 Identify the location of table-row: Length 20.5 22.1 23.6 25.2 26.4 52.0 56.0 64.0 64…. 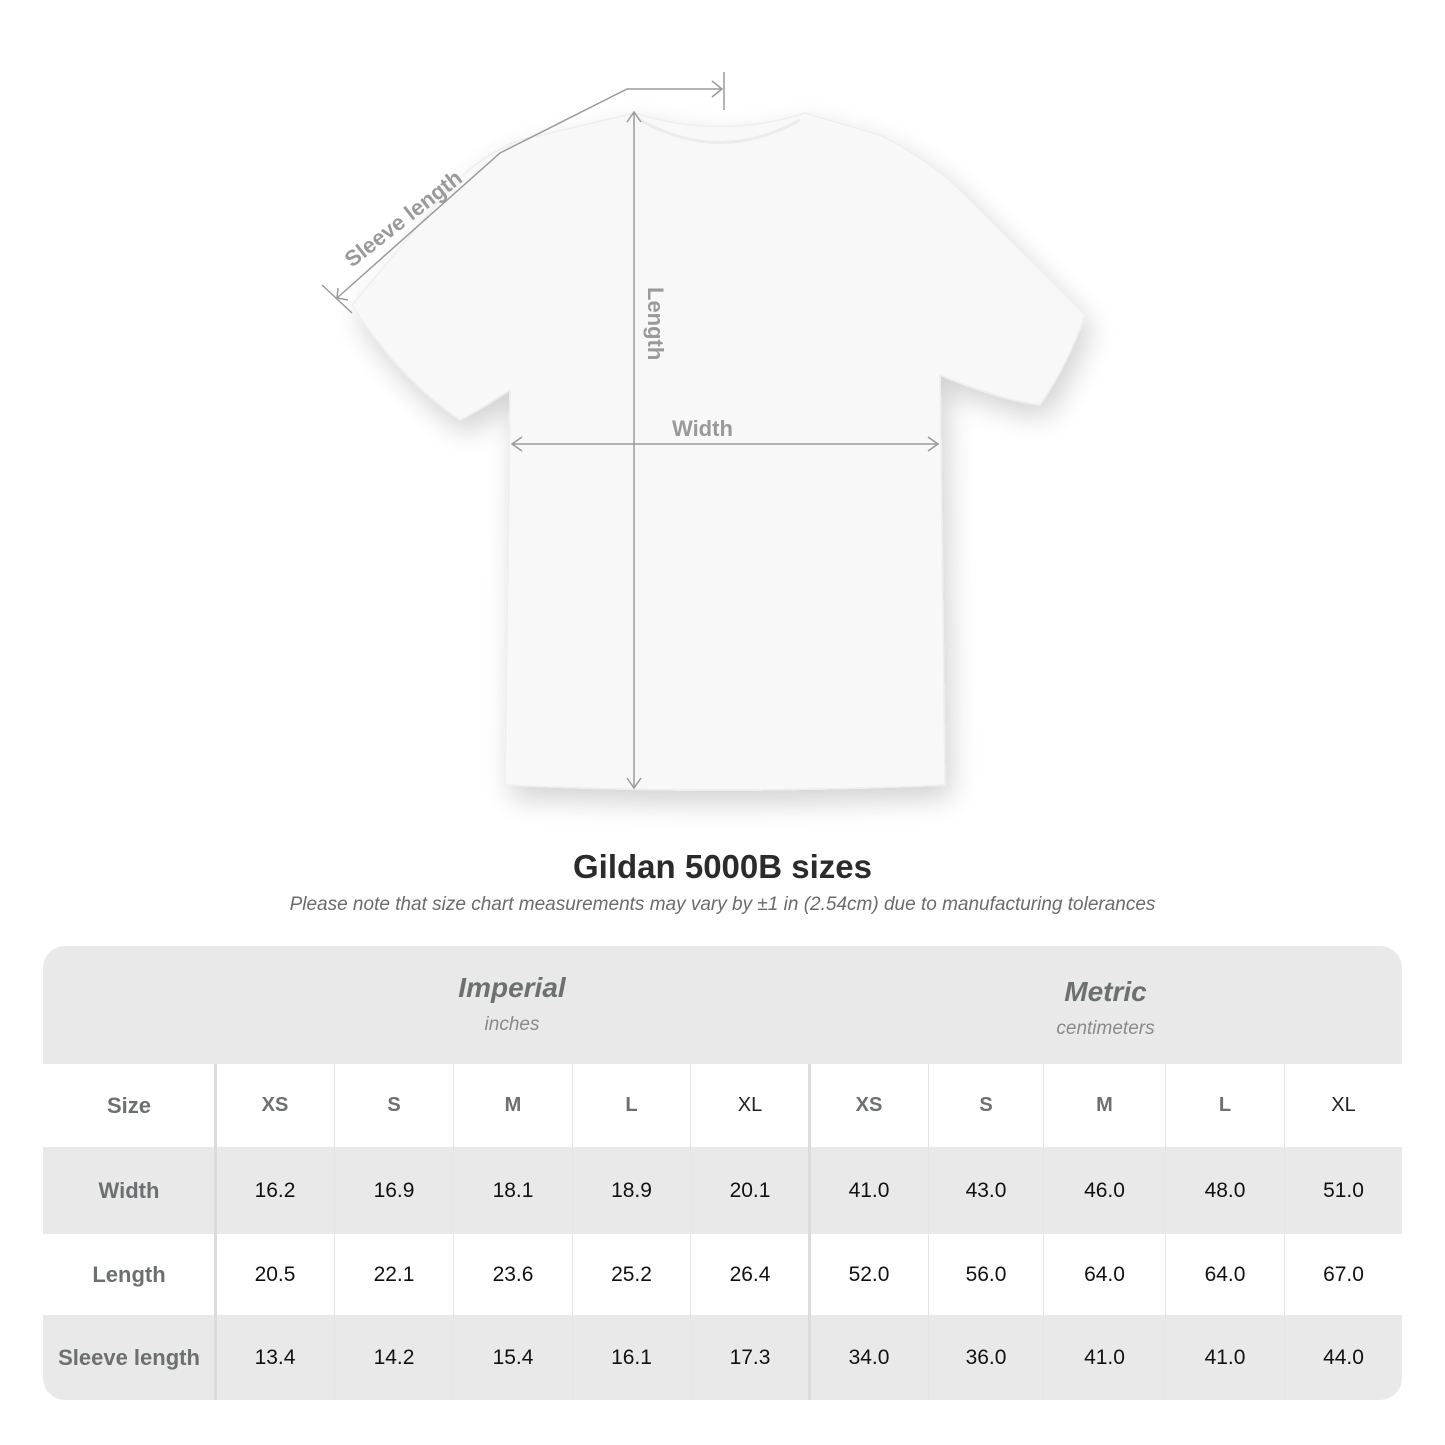
(722, 1274).